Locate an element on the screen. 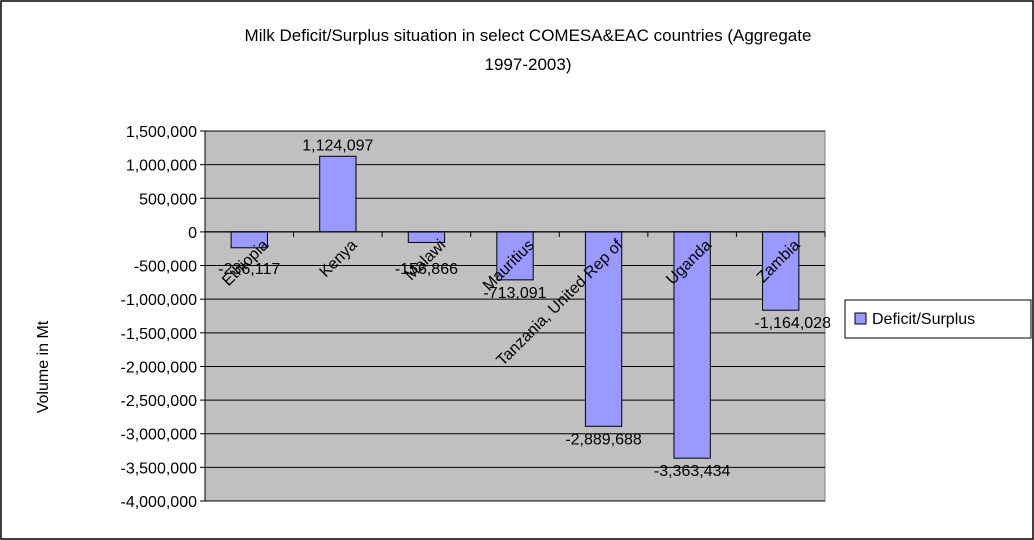  legend-label: Deficit/Surplus is located at coordinates (923, 319).